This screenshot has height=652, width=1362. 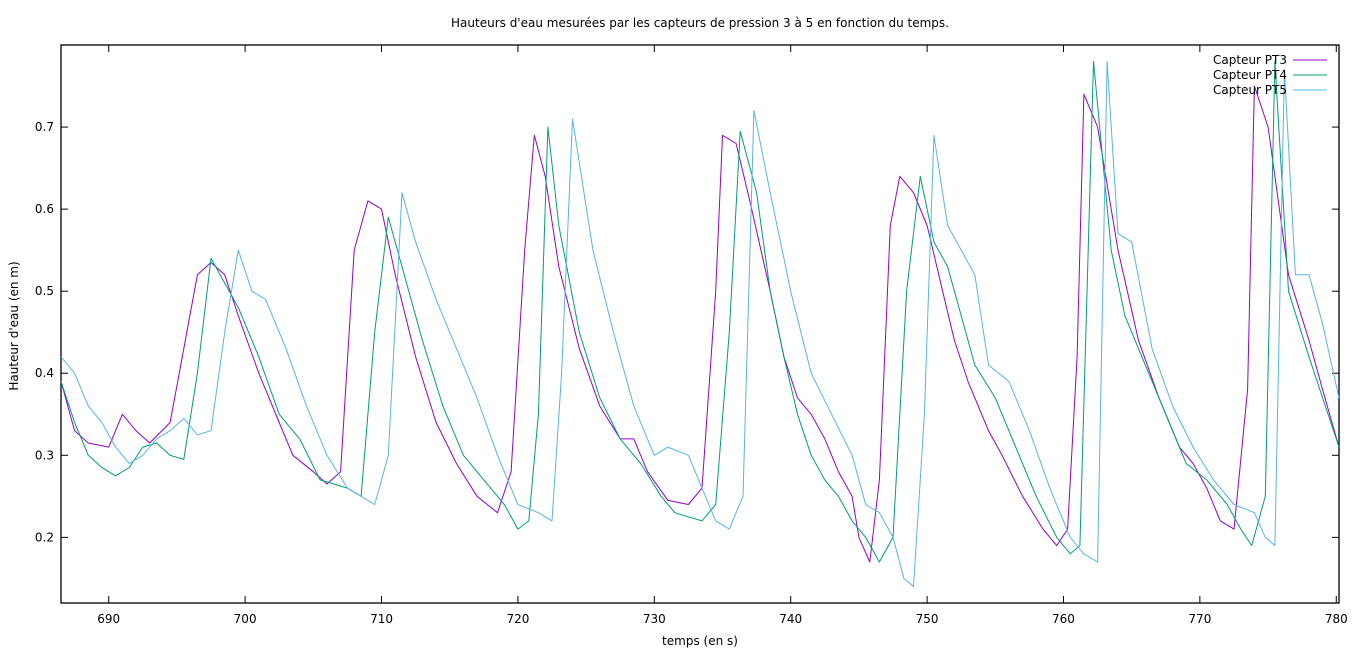 I want to click on y-tick-label: 0.5, so click(x=44, y=291).